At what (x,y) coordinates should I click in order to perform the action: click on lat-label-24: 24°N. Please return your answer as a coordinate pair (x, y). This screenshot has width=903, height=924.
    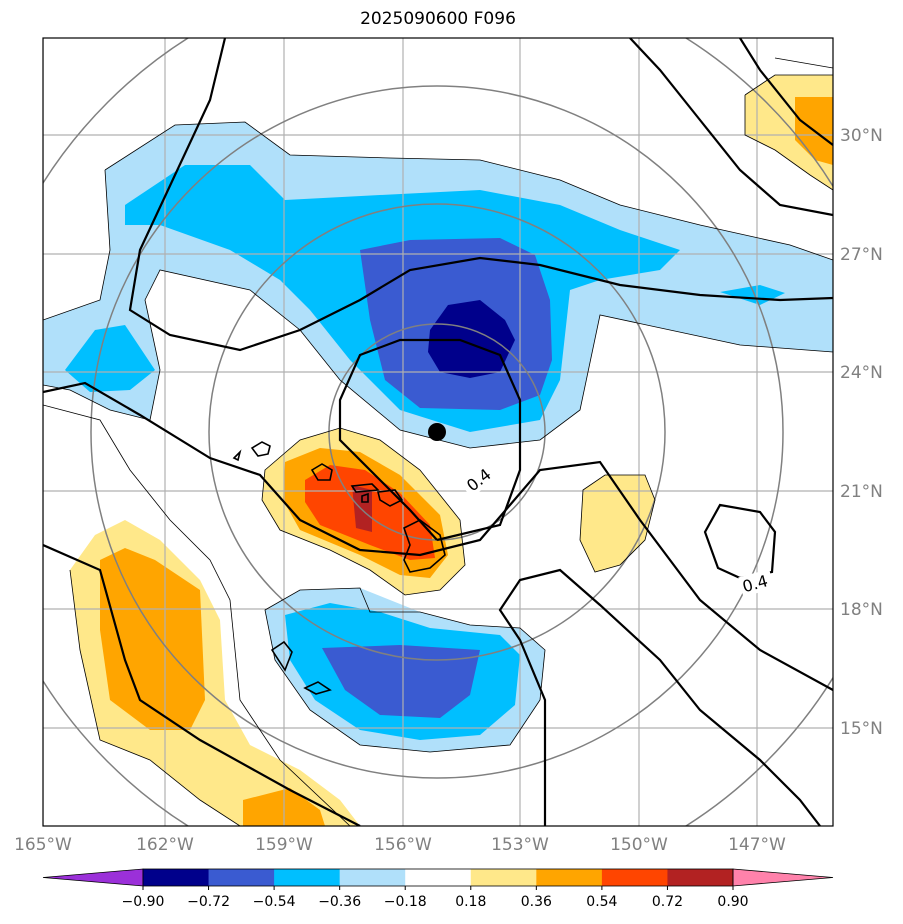
    Looking at the image, I should click on (861, 373).